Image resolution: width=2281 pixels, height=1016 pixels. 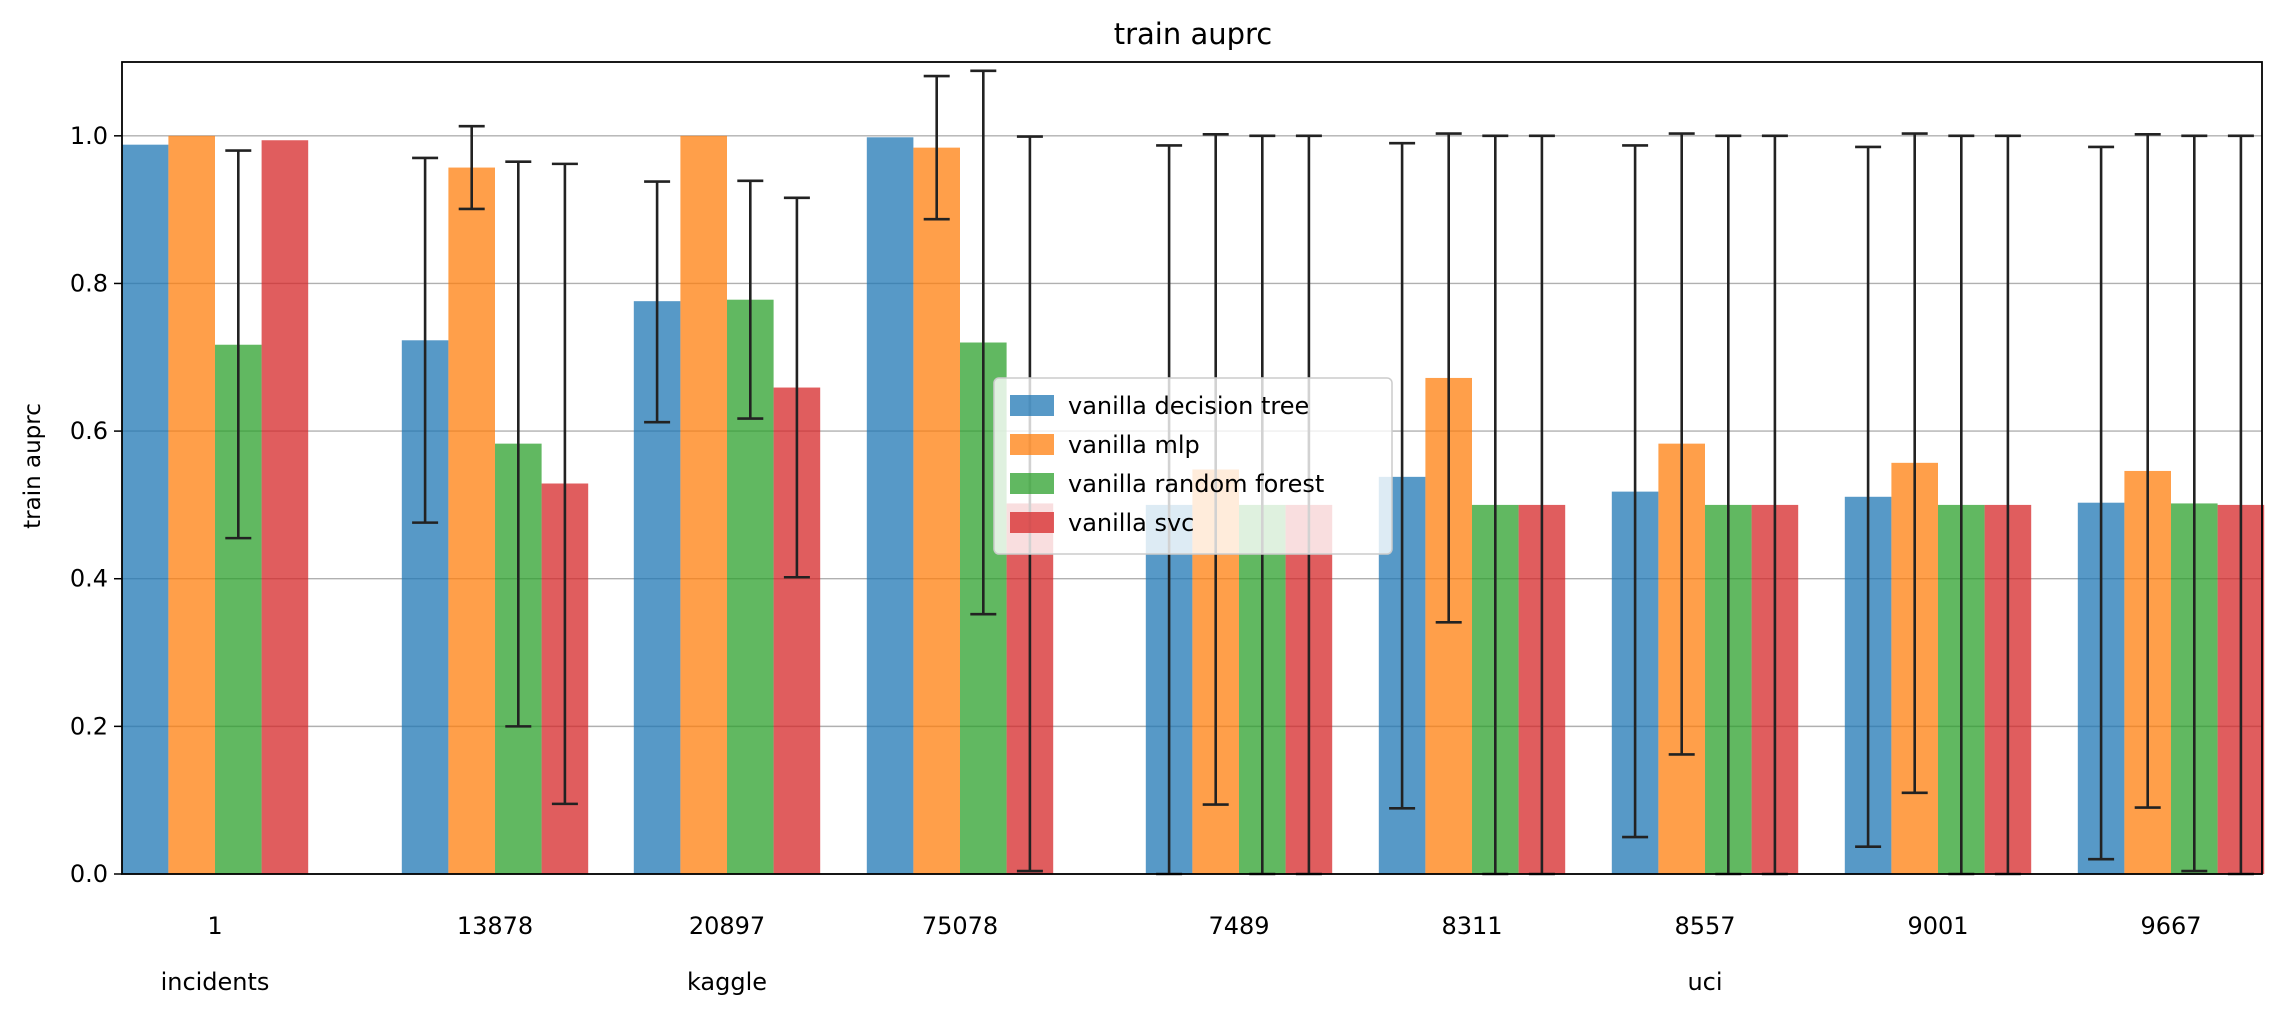 What do you see at coordinates (89, 726) in the screenshot?
I see `y-tick-label: 0.2` at bounding box center [89, 726].